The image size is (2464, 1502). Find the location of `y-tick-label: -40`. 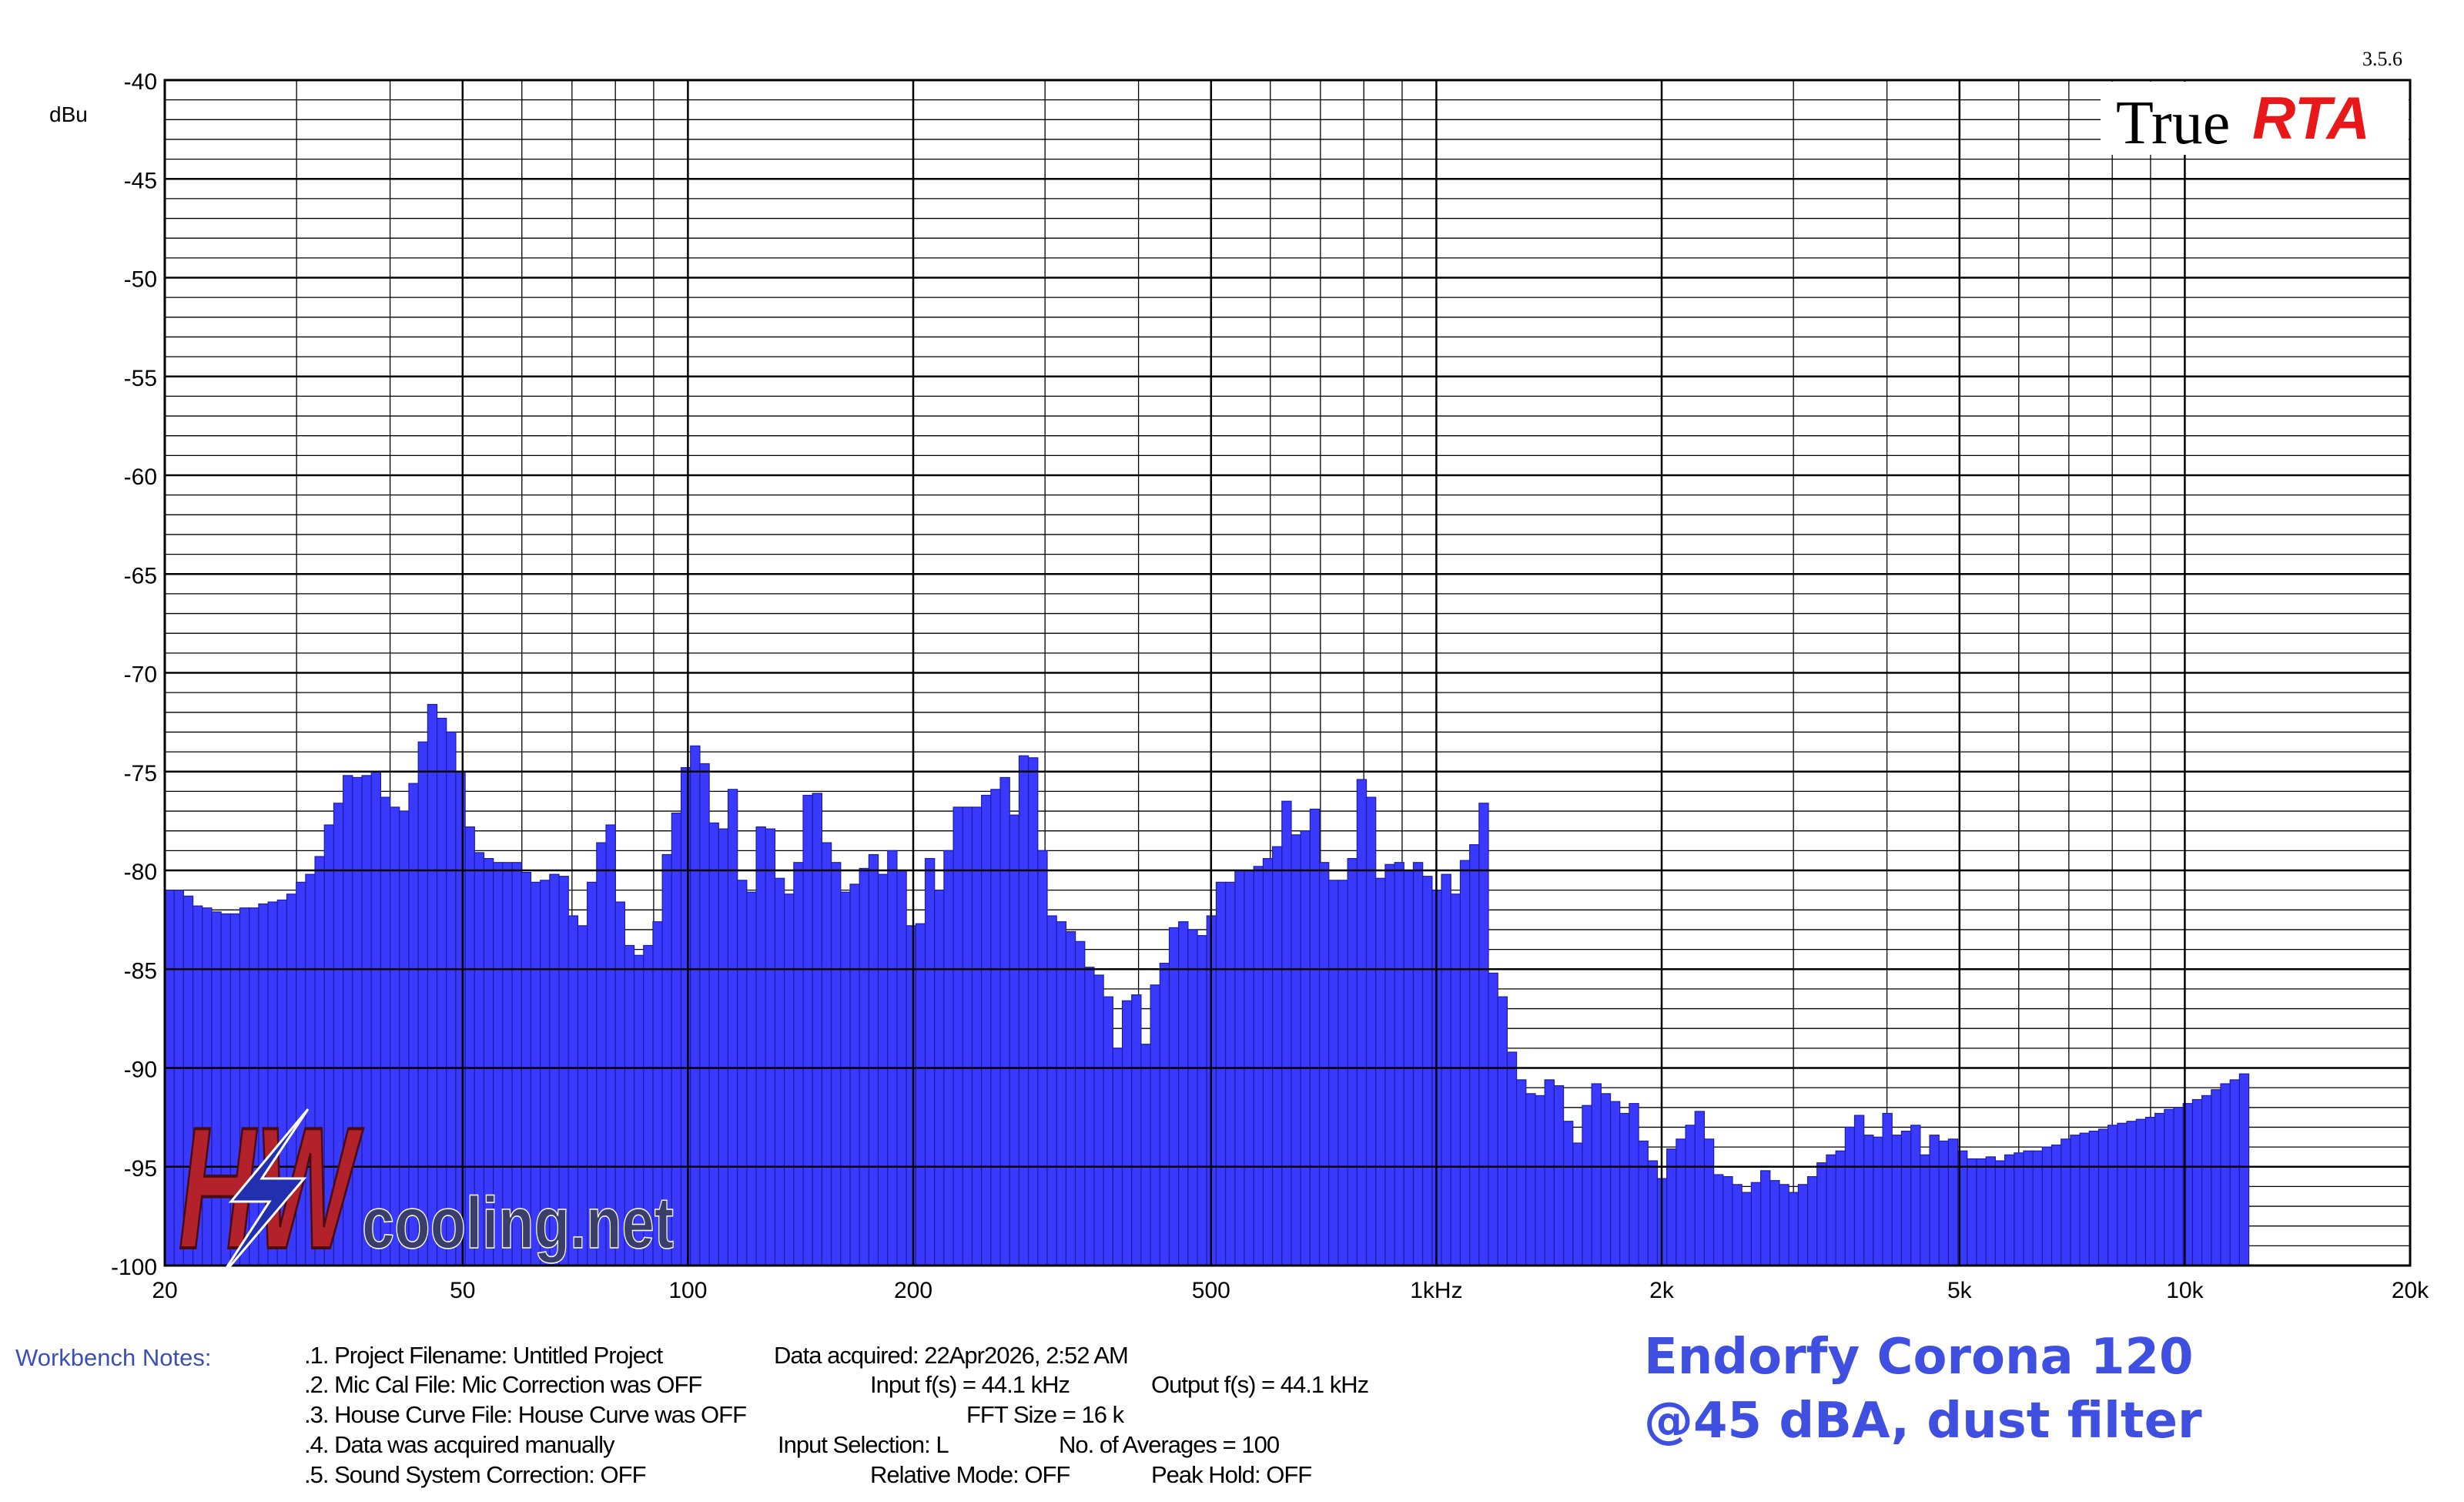

y-tick-label: -40 is located at coordinates (140, 82).